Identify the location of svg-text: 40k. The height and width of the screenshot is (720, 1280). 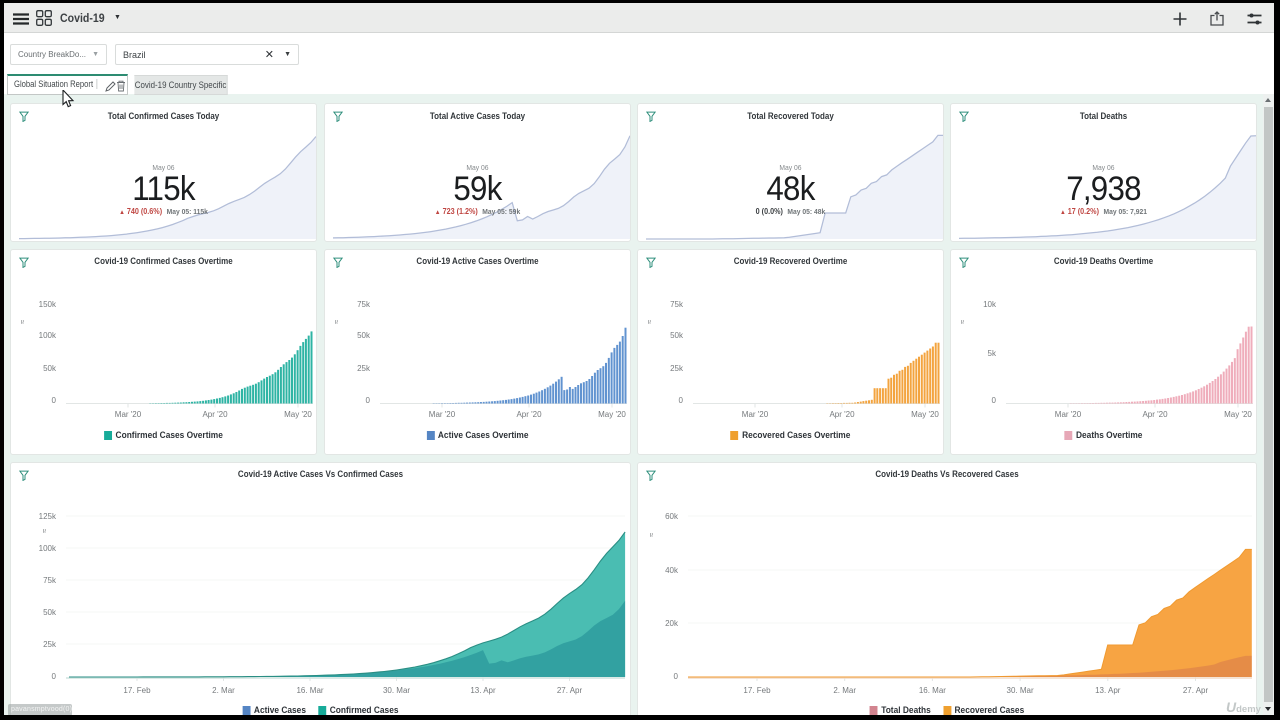
(672, 570).